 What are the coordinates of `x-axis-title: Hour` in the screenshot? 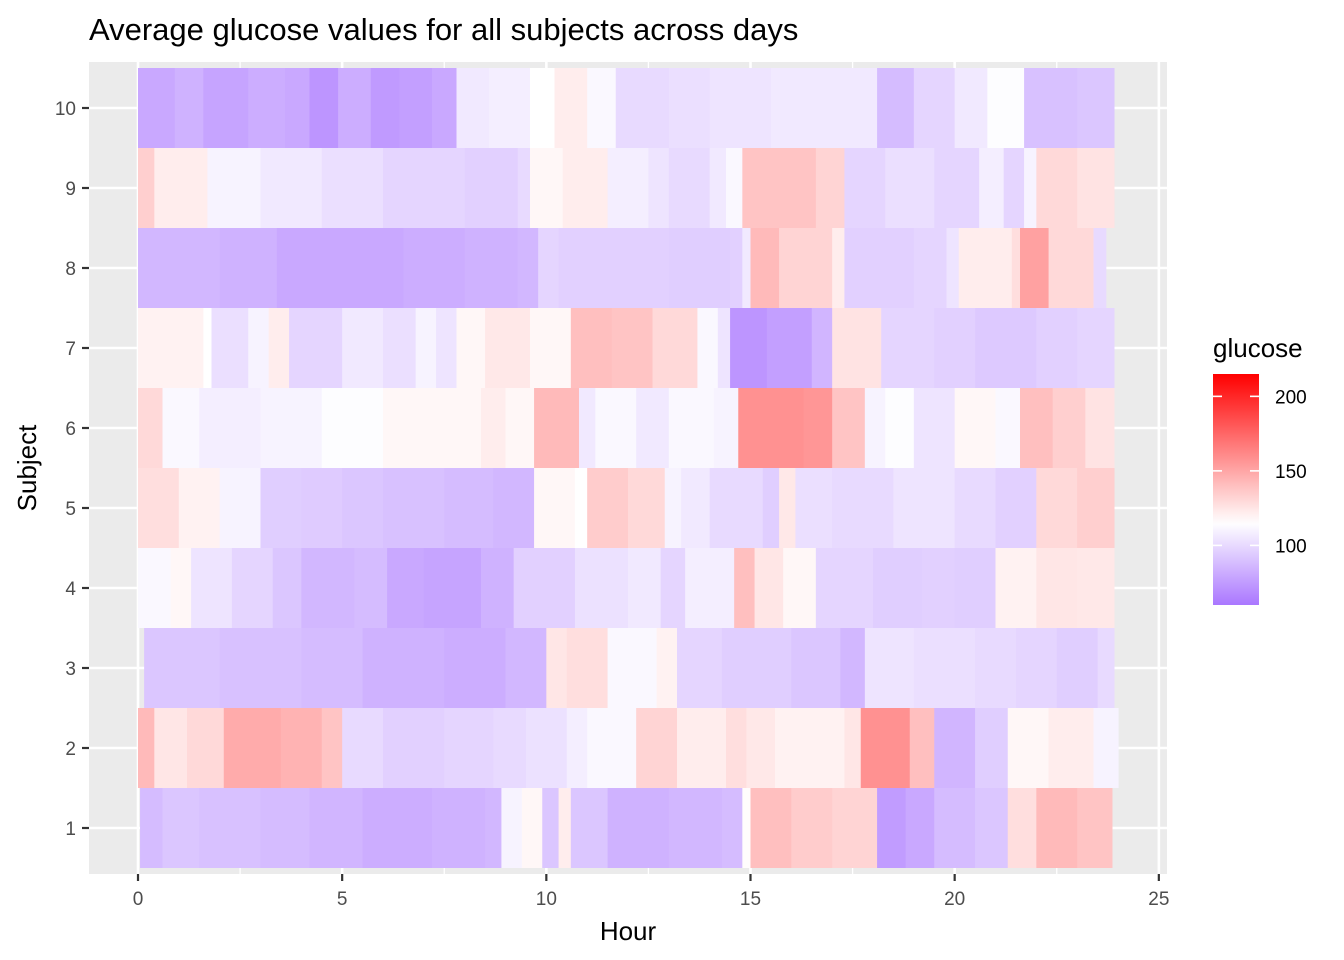 It's located at (628, 931).